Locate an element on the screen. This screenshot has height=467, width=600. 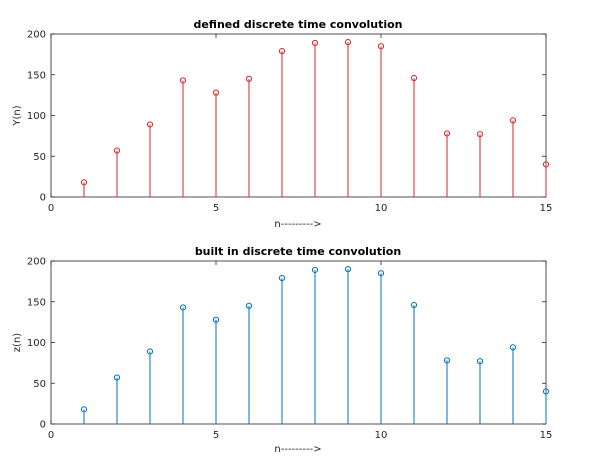
chart-title: built in discrete time convolution is located at coordinates (298, 251).